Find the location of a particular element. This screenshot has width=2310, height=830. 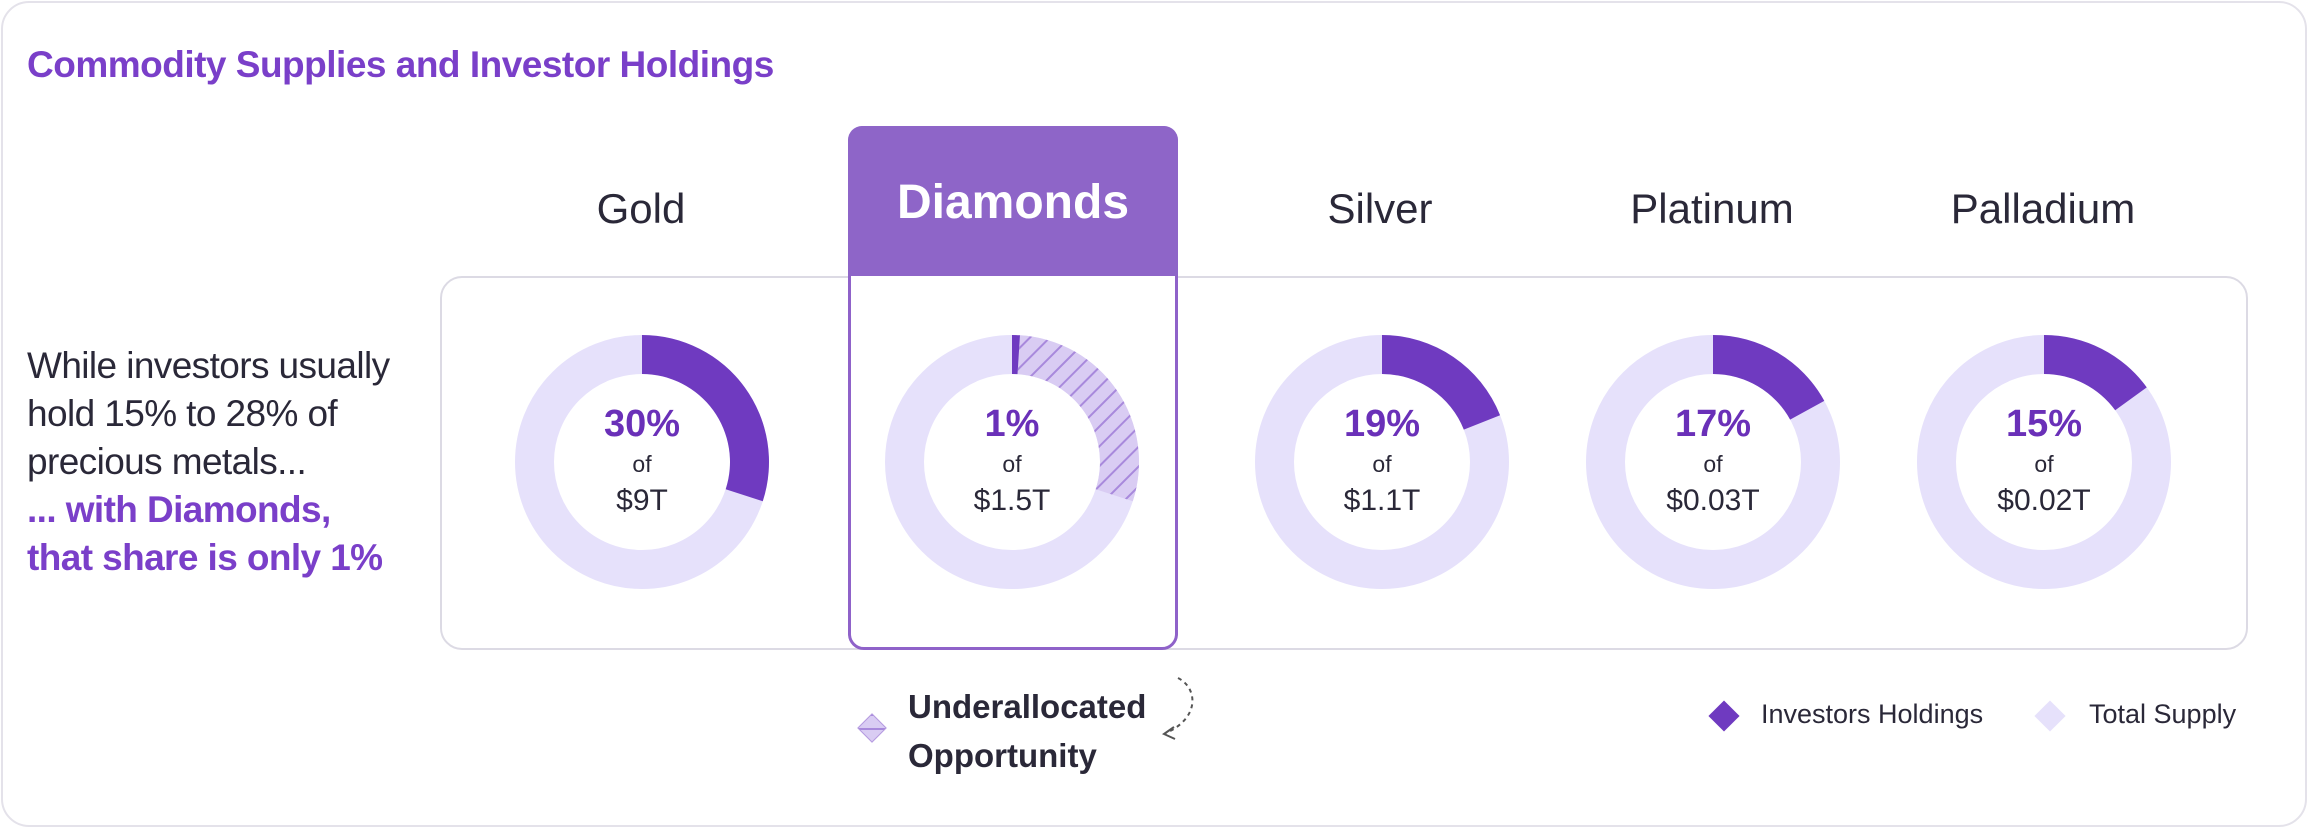

gold-of-label: of is located at coordinates (642, 464).